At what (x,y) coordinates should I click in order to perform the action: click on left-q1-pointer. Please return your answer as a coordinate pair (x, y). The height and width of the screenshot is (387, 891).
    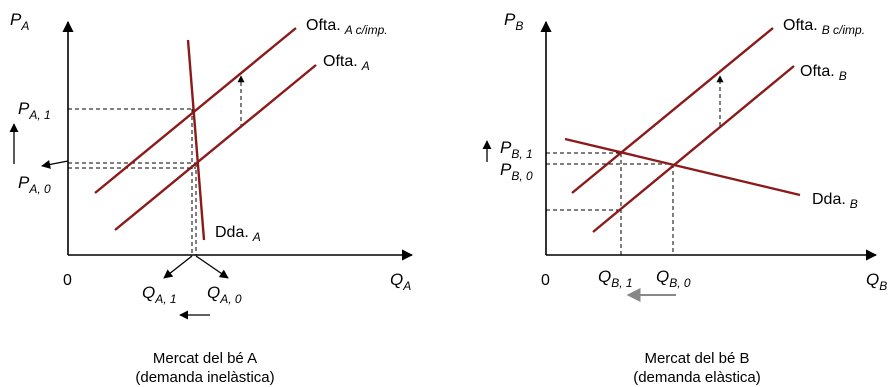
    Looking at the image, I should click on (178, 267).